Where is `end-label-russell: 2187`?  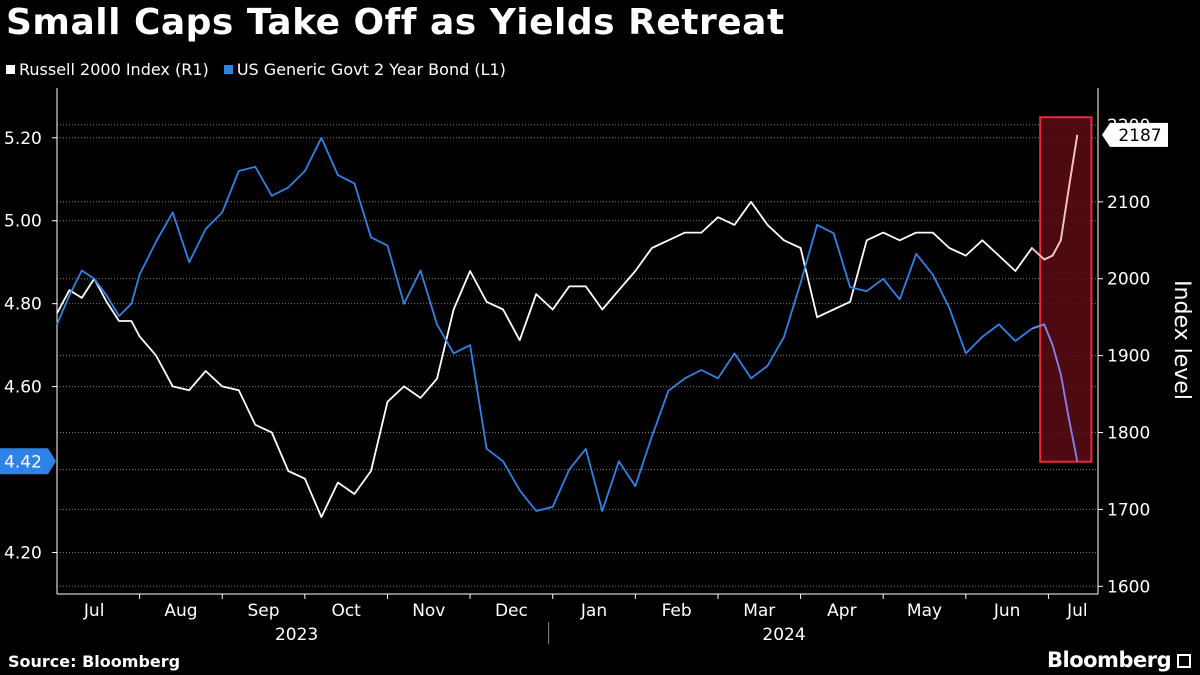 end-label-russell: 2187 is located at coordinates (1139, 136).